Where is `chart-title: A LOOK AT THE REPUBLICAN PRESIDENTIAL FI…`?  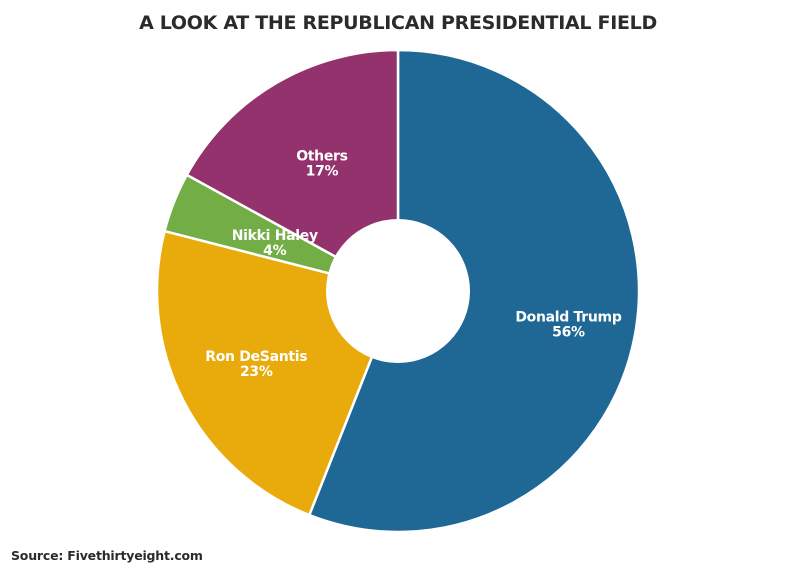
chart-title: A LOOK AT THE REPUBLICAN PRESIDENTIAL FI… is located at coordinates (398, 23).